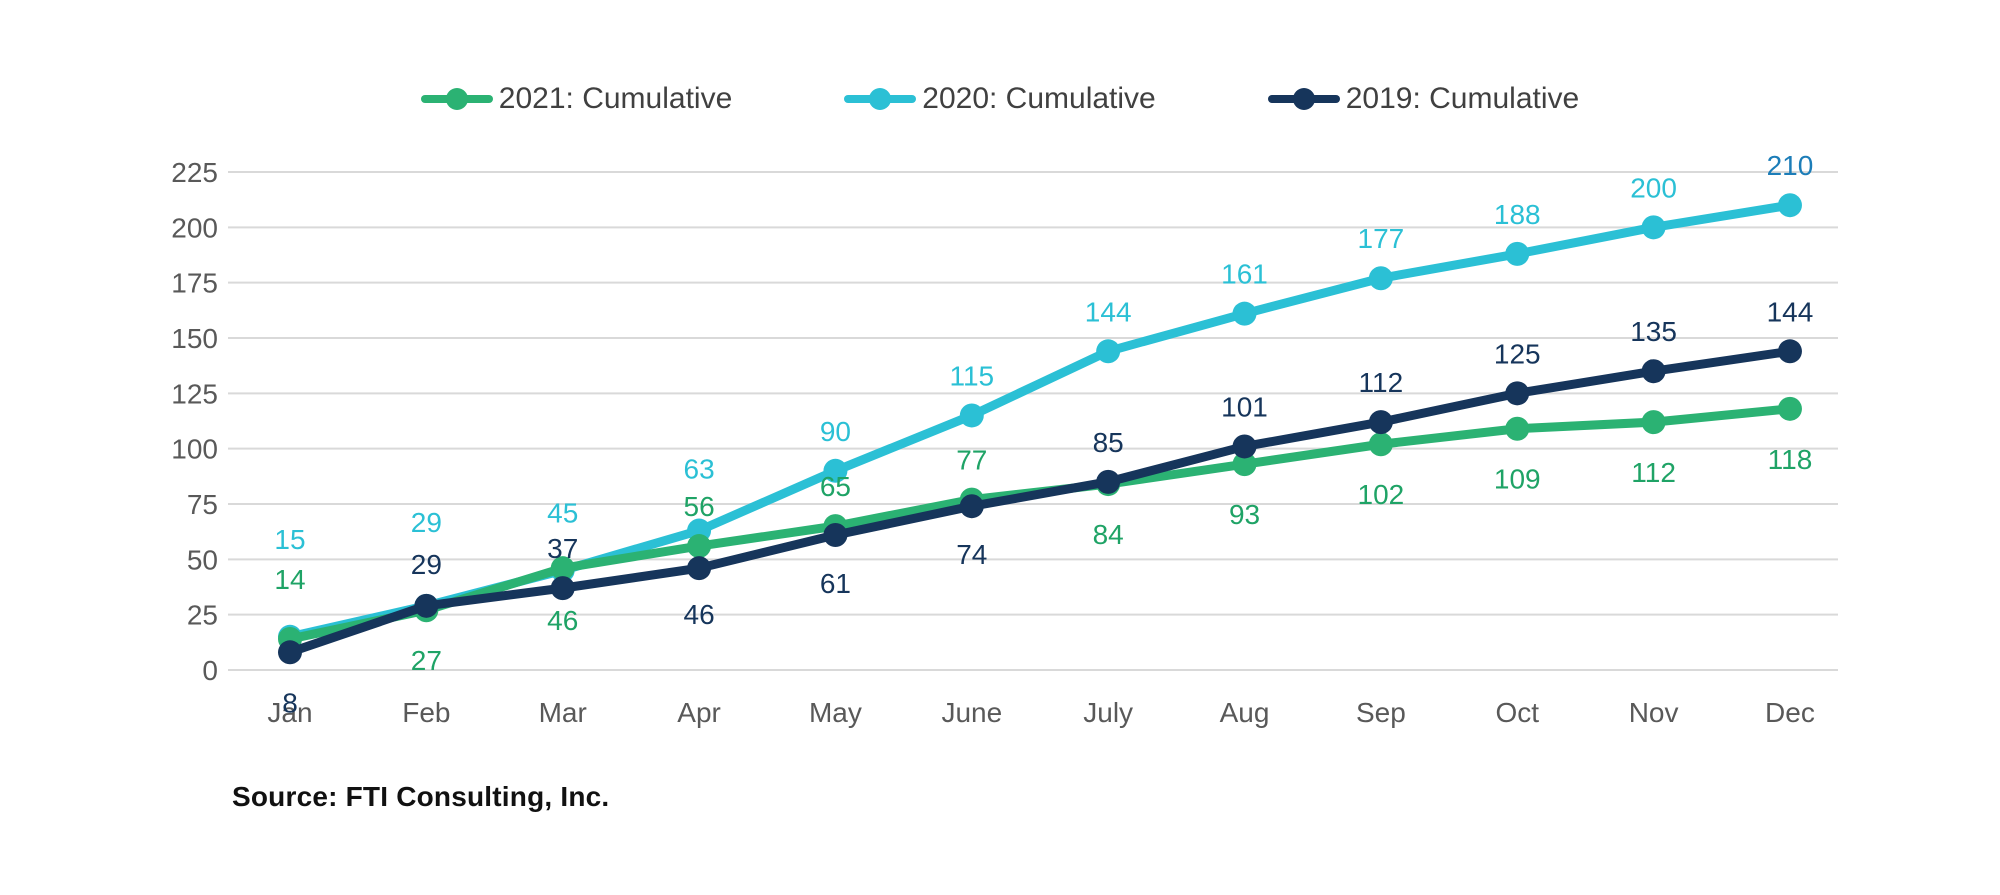 The image size is (2000, 895). I want to click on data-point-2021-Nov, so click(1653, 422).